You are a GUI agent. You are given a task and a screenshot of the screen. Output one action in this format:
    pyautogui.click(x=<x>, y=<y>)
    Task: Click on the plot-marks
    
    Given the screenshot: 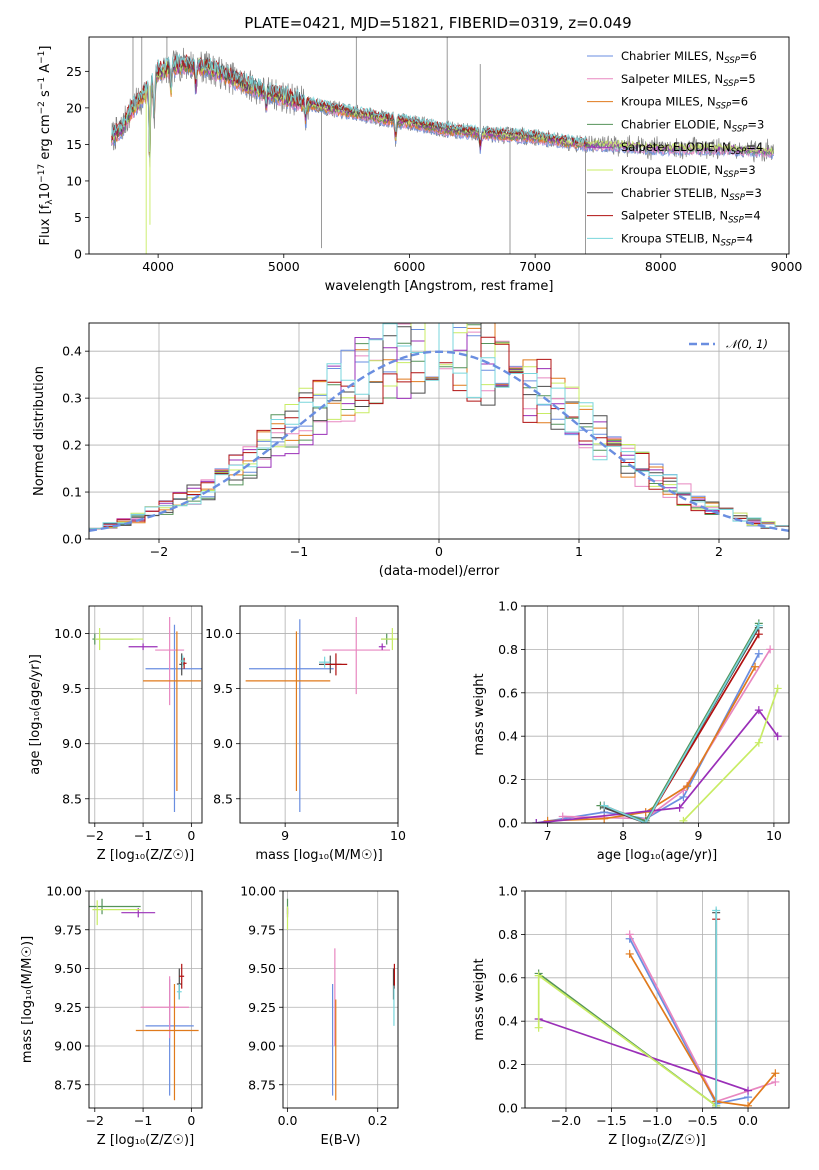 What is the action you would take?
    pyautogui.click(x=657, y=721)
    